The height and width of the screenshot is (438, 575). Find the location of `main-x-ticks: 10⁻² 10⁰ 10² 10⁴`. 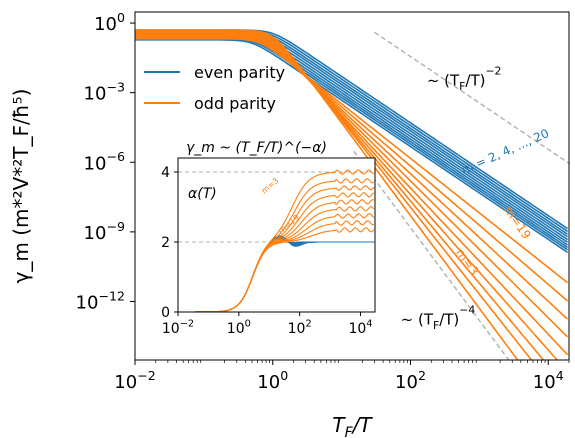

main-x-ticks: 10⁻² 10⁰ 10² 10⁴ is located at coordinates (342, 376).